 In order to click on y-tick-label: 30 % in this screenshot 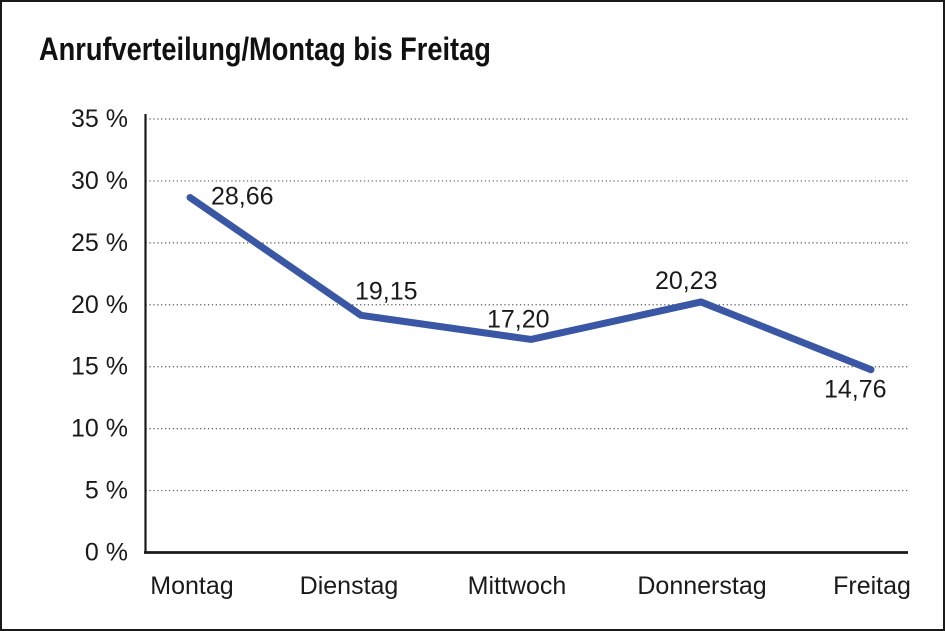, I will do `click(99, 181)`.